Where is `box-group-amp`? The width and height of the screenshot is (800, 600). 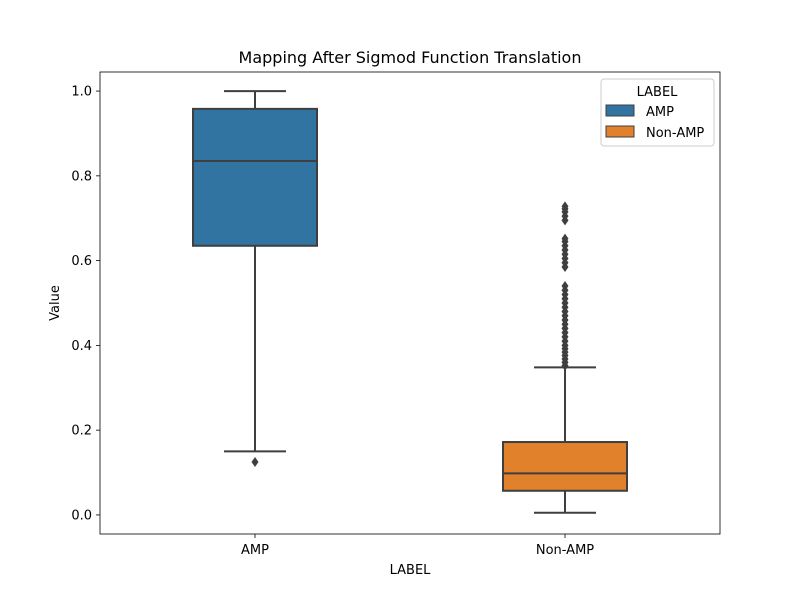
box-group-amp is located at coordinates (255, 278).